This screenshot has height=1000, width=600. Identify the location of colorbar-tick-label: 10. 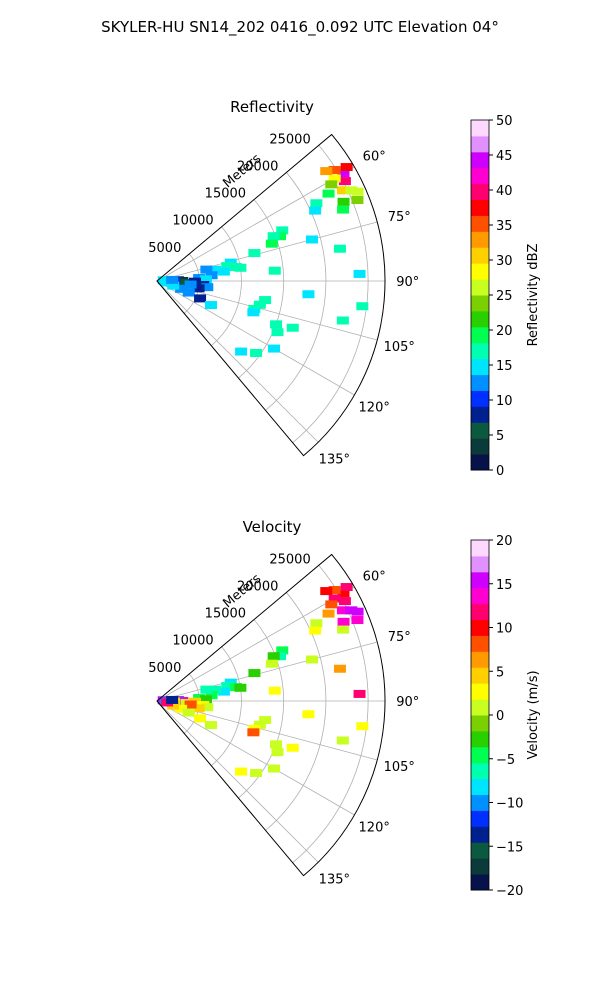
(504, 401).